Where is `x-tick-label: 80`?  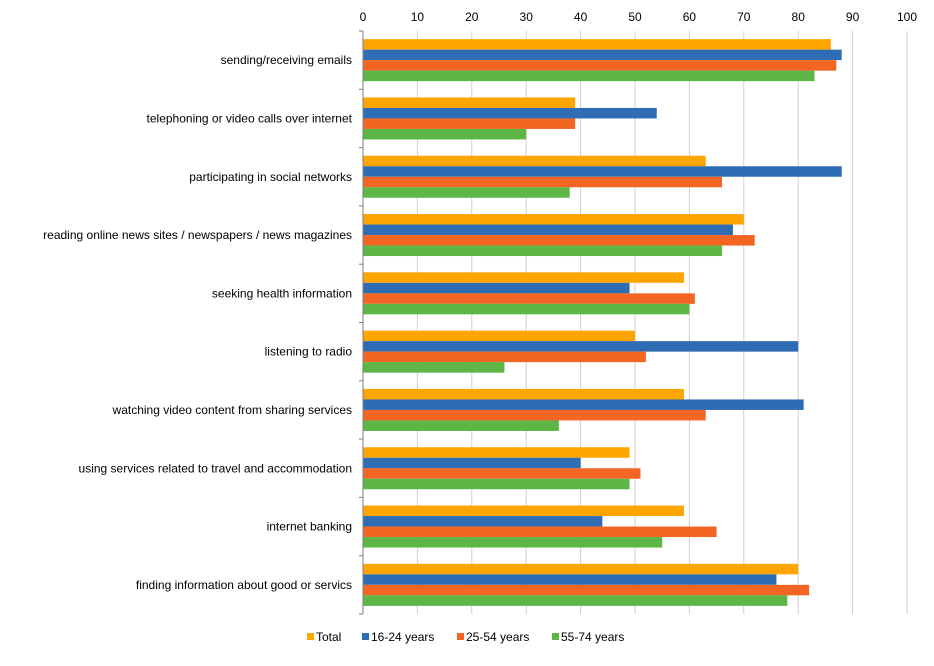
x-tick-label: 80 is located at coordinates (799, 17).